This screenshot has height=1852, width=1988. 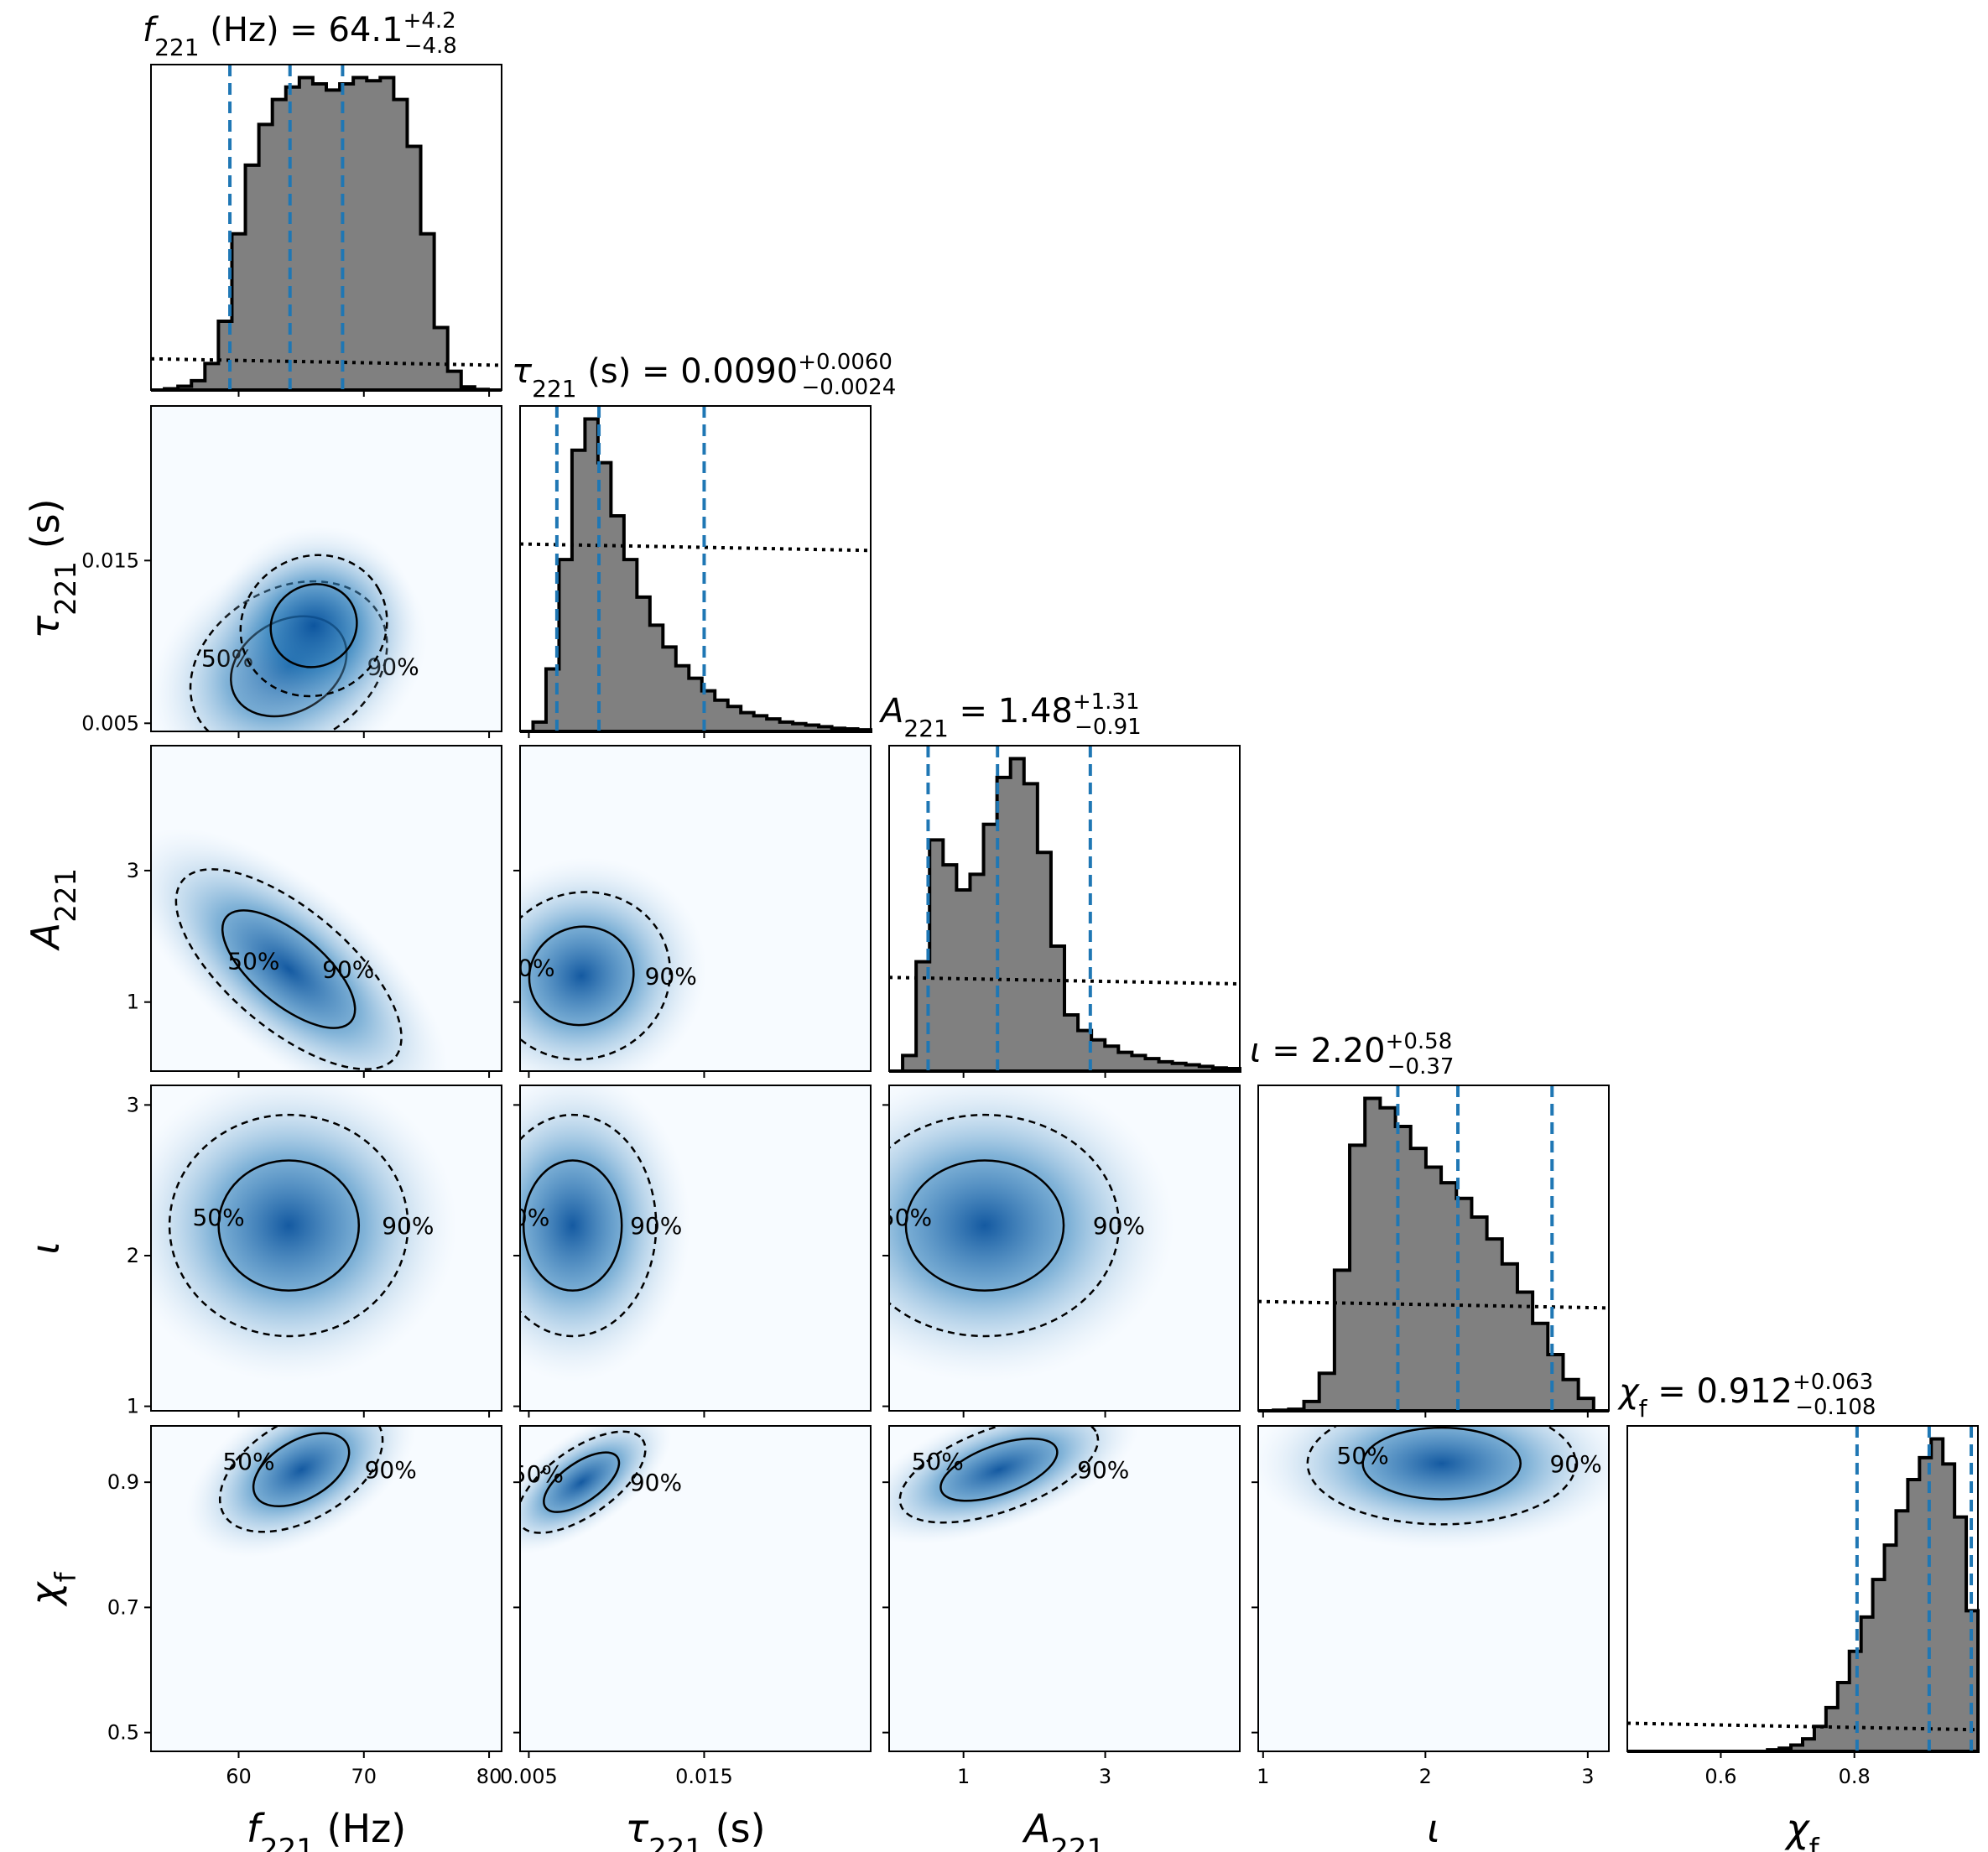 I want to click on x-tick-label-f221: 60, so click(x=239, y=1776).